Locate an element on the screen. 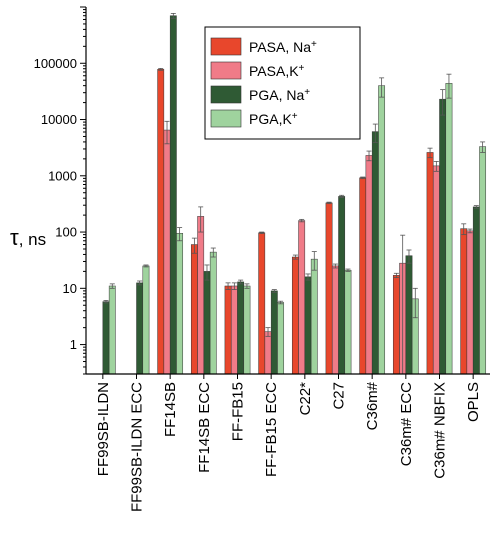  y-axis-title-symbol: τ is located at coordinates (14, 237).